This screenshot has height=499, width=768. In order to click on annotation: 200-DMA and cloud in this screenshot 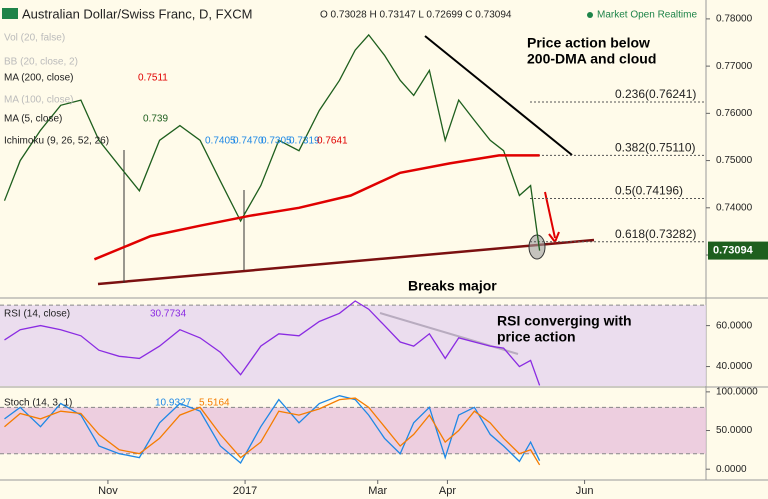, I will do `click(591, 59)`.